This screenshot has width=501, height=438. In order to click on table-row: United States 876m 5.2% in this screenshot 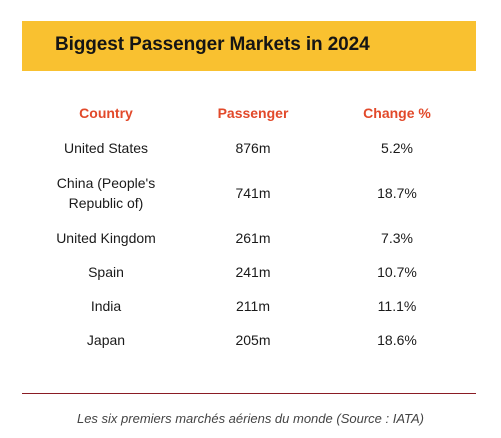, I will do `click(250, 148)`.